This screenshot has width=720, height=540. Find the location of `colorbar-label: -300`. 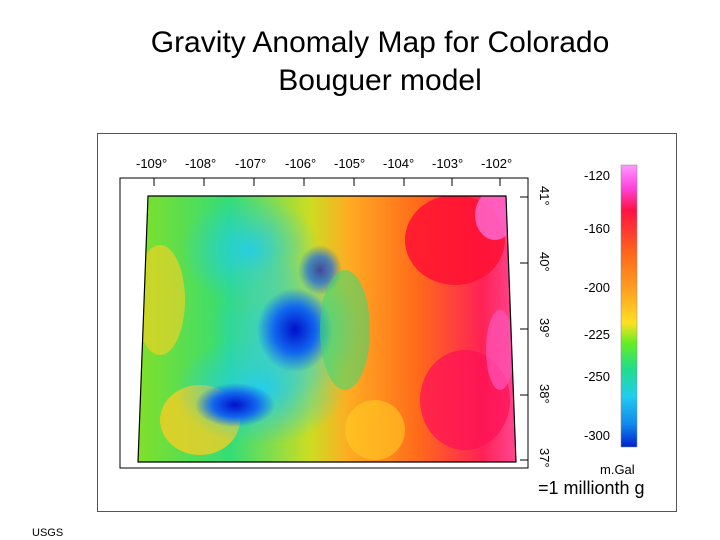

colorbar-label: -300 is located at coordinates (597, 435).